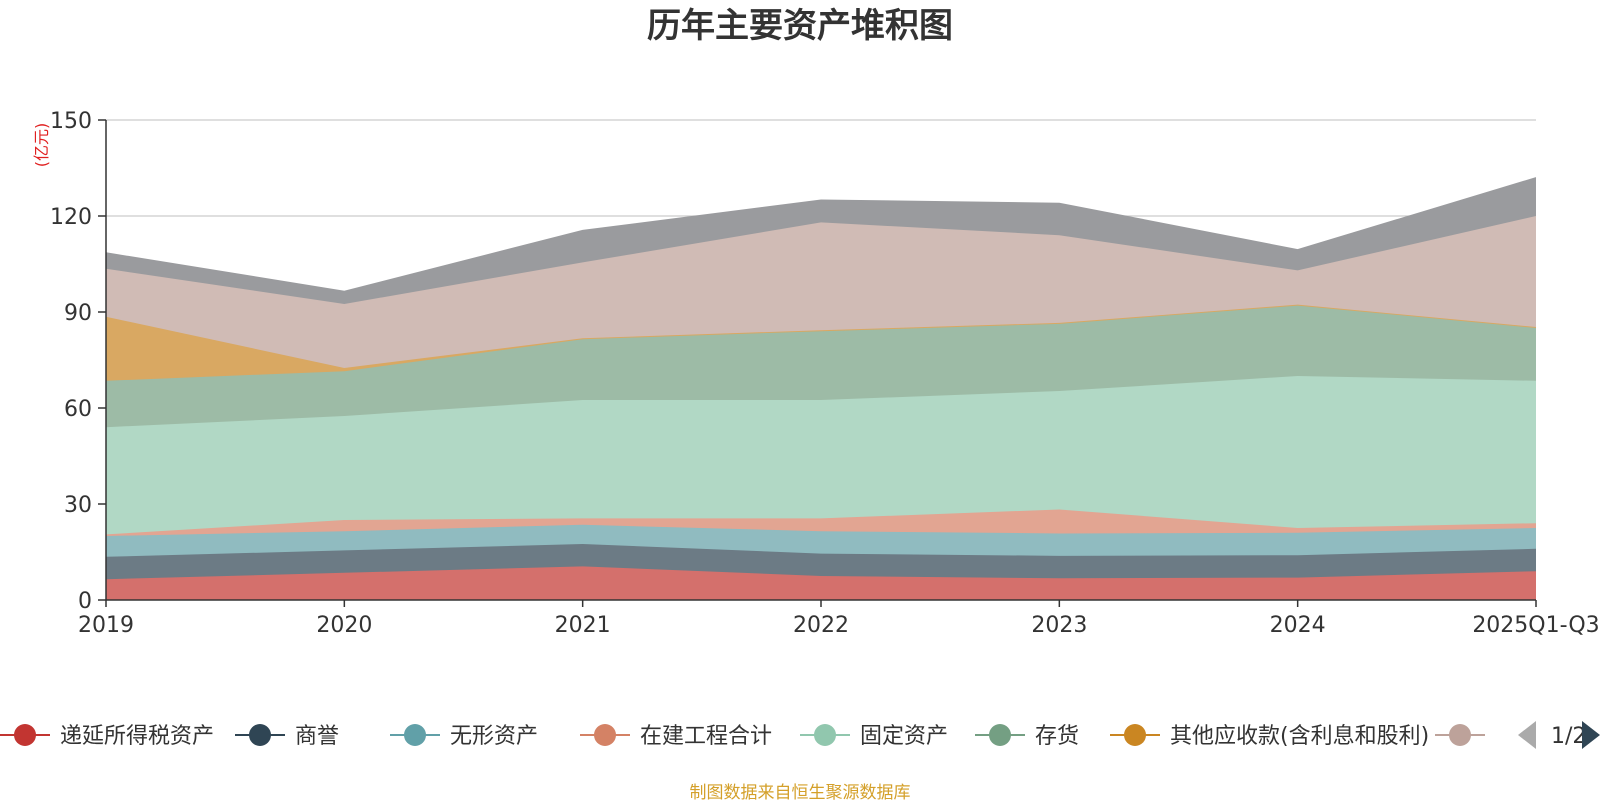 The image size is (1600, 803). Describe the element at coordinates (800, 26) in the screenshot. I see `chart-title: 历年主要资产堆积图` at that location.